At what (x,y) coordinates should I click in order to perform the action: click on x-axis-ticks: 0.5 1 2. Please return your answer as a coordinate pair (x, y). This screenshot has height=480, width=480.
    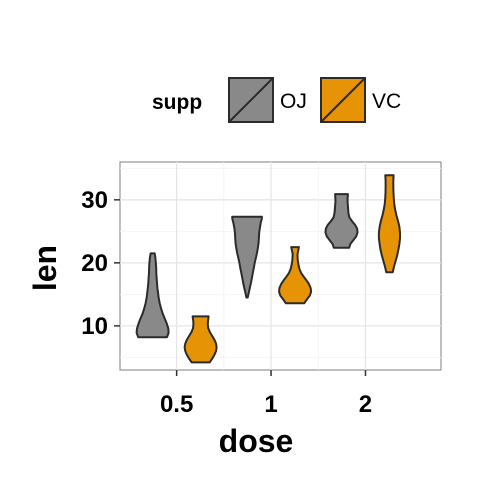
    Looking at the image, I should click on (266, 394).